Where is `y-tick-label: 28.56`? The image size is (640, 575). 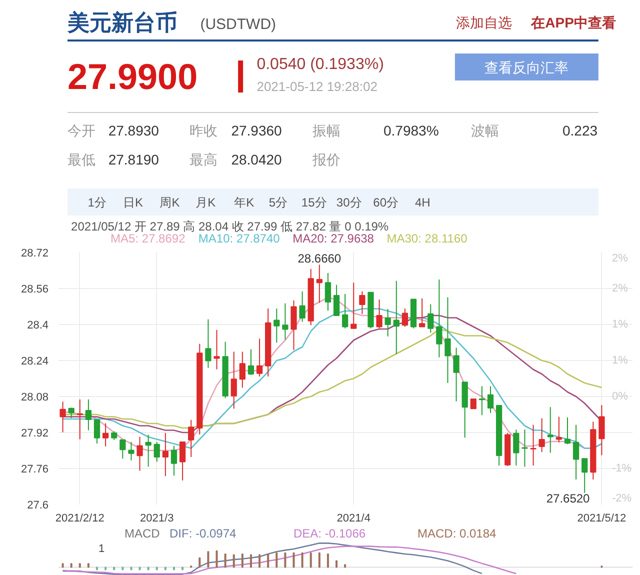
y-tick-label: 28.56 is located at coordinates (34, 290).